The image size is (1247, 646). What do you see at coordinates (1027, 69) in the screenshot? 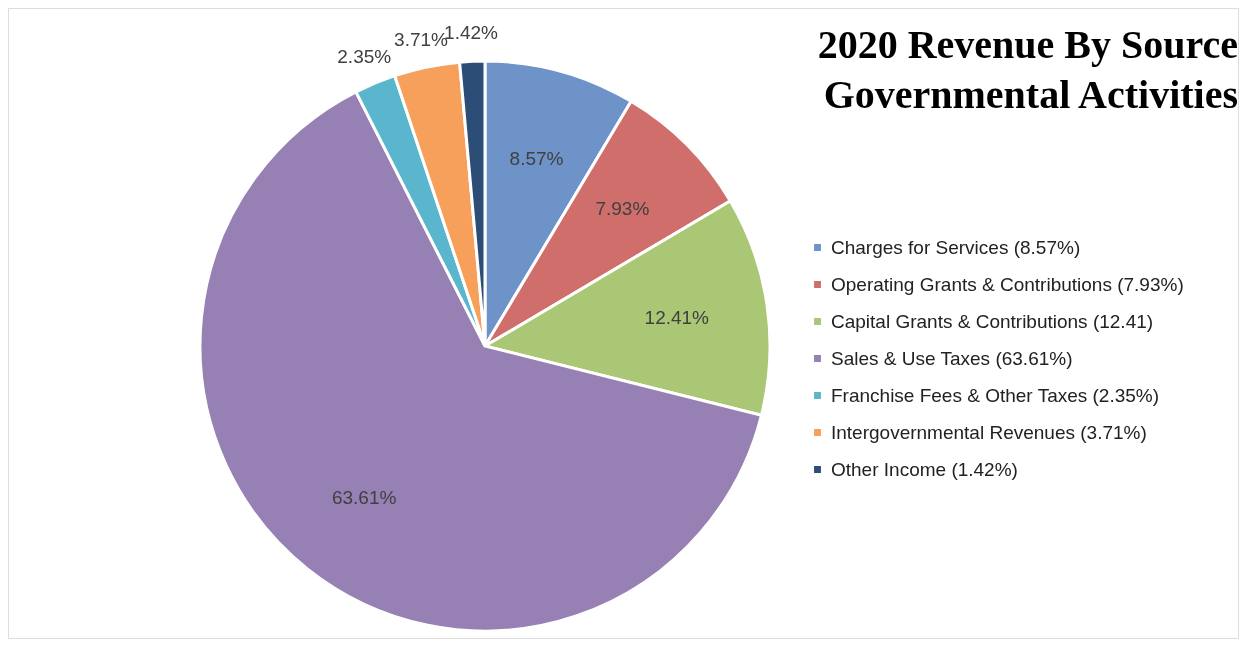
I see `text: 2020 Revenue By Source Governmental Activities` at bounding box center [1027, 69].